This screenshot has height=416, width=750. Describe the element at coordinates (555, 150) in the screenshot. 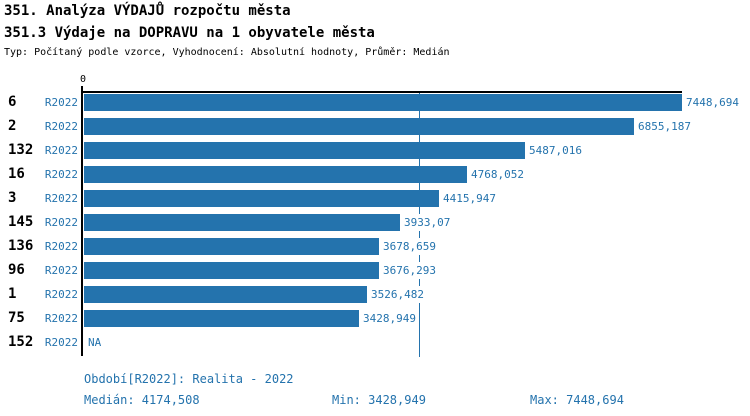

I see `bar-value-label: 5487,016` at that location.